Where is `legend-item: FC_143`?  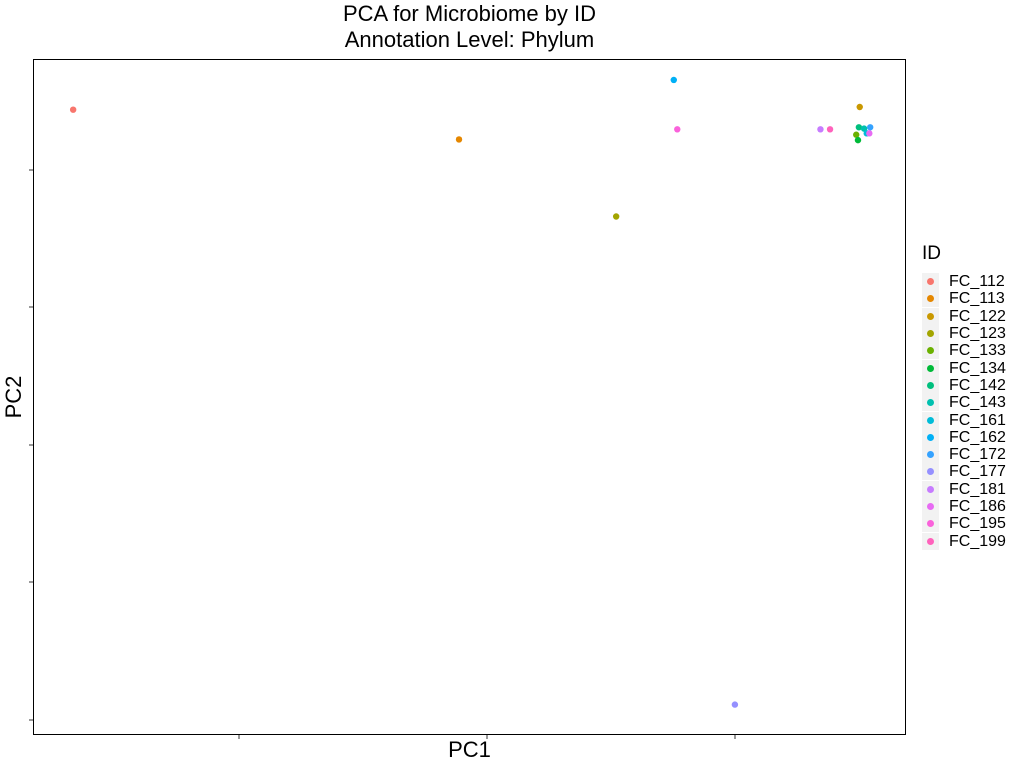 legend-item: FC_143 is located at coordinates (964, 403).